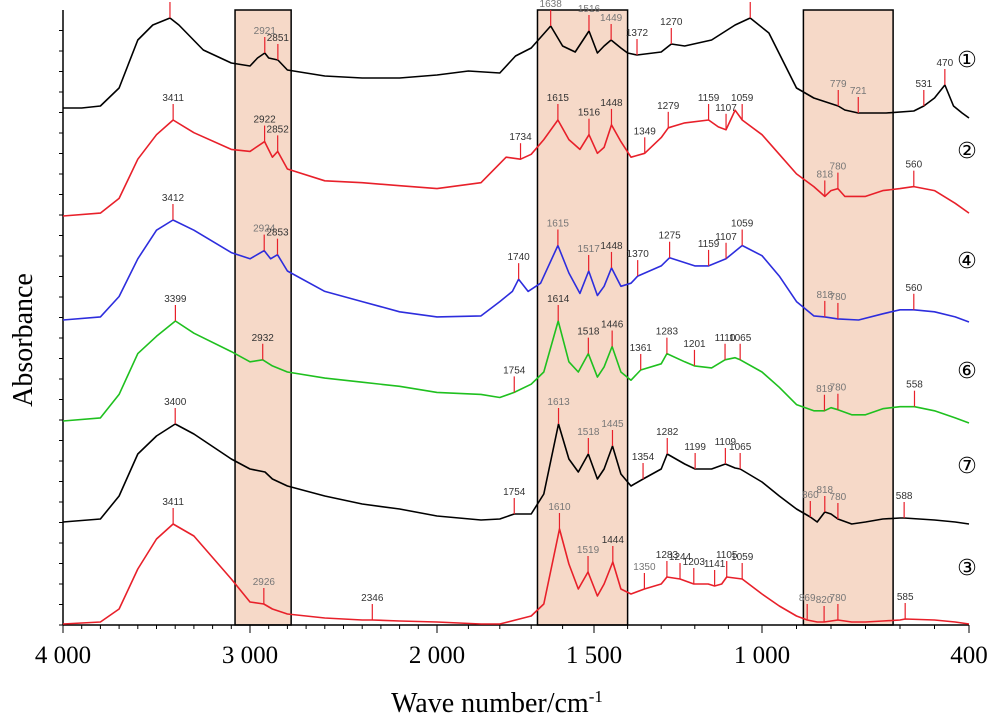  Describe the element at coordinates (680, 557) in the screenshot. I see `peak-label: 1244` at that location.